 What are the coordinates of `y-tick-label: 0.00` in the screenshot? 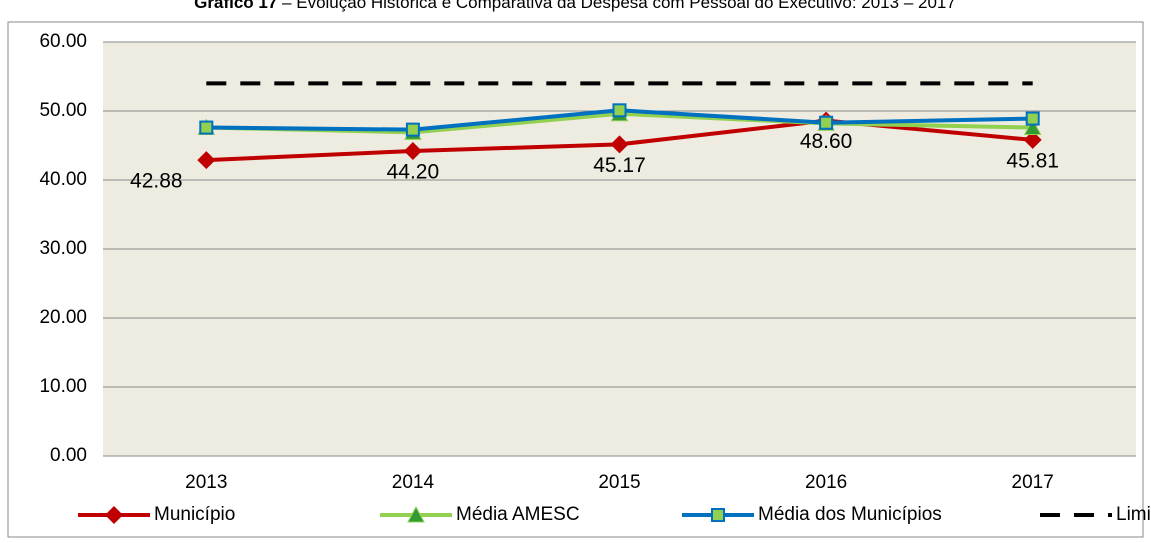 It's located at (68, 455).